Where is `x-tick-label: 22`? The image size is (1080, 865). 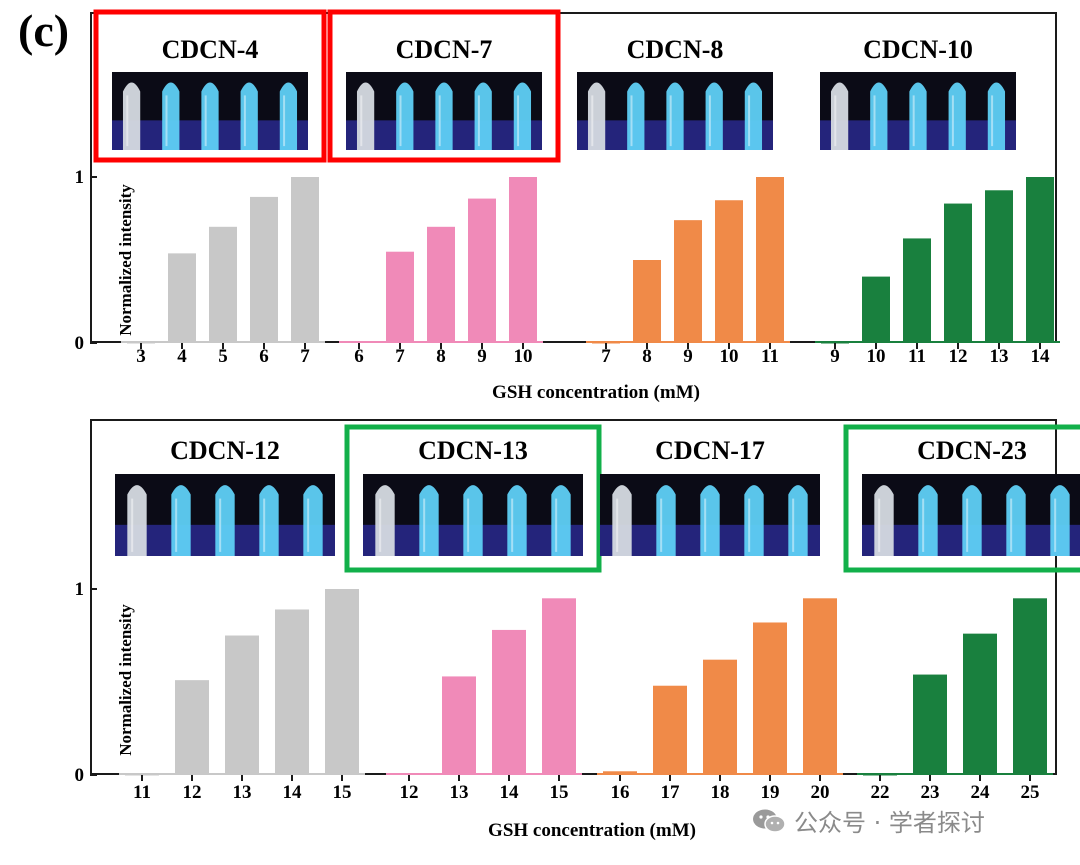 x-tick-label: 22 is located at coordinates (880, 792).